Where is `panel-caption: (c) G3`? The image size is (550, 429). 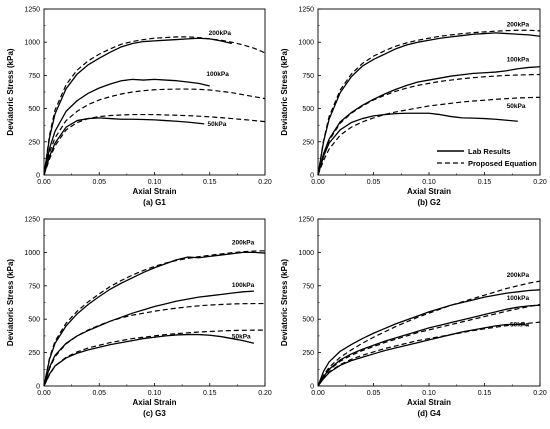 panel-caption: (c) G3 is located at coordinates (154, 413).